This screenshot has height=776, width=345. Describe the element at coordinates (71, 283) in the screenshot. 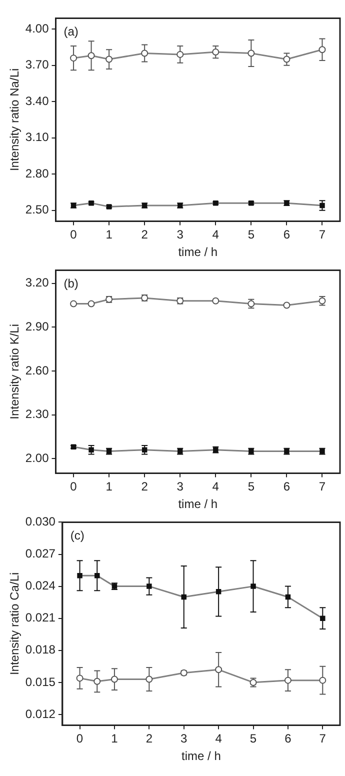

I see `annotation: (b)` at that location.